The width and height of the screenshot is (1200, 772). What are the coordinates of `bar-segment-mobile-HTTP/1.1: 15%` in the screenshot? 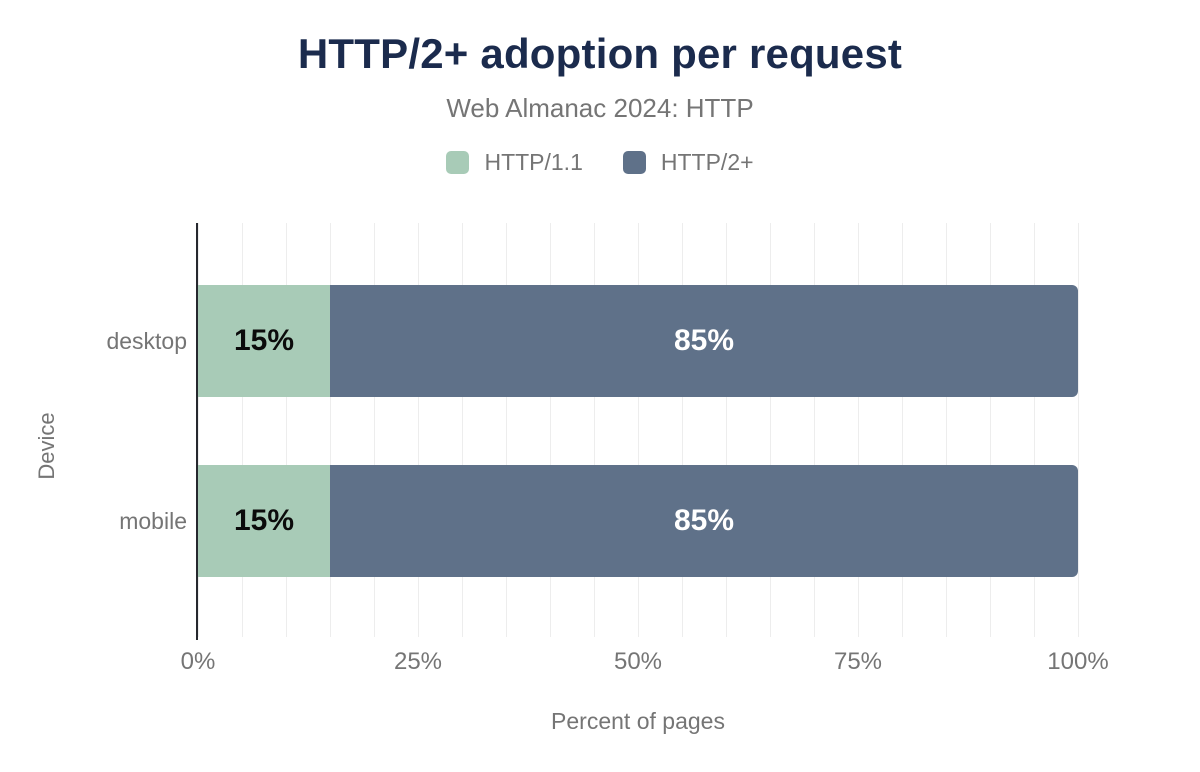 It's located at (264, 521).